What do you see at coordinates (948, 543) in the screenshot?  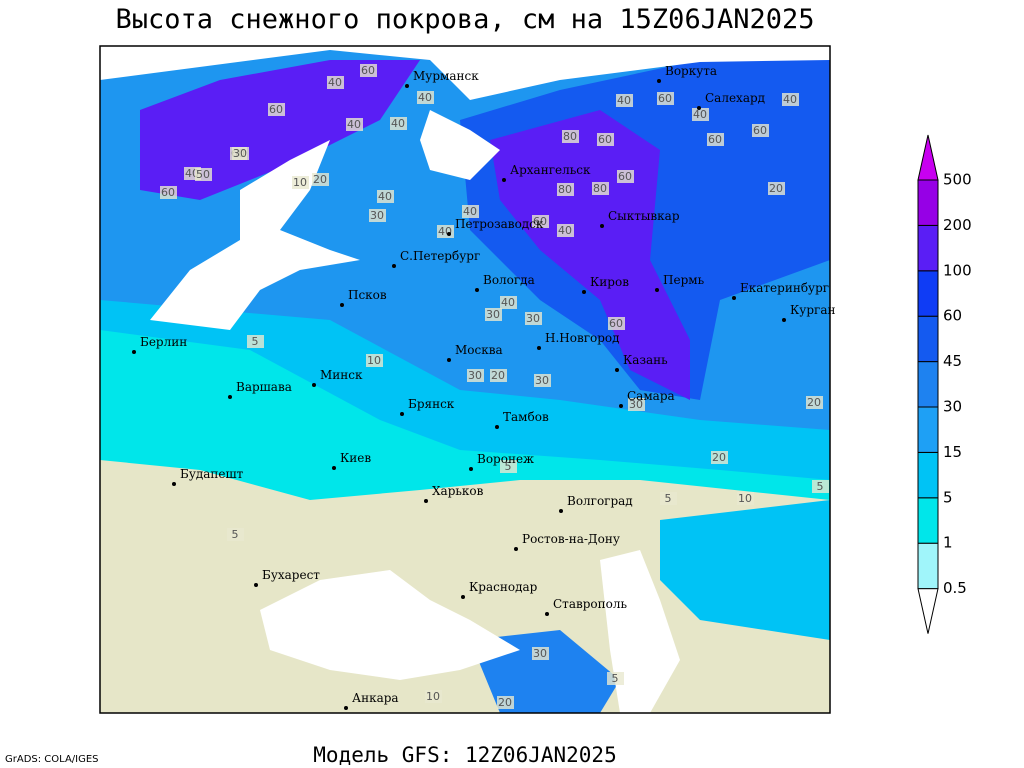 I see `legend-label: 1` at bounding box center [948, 543].